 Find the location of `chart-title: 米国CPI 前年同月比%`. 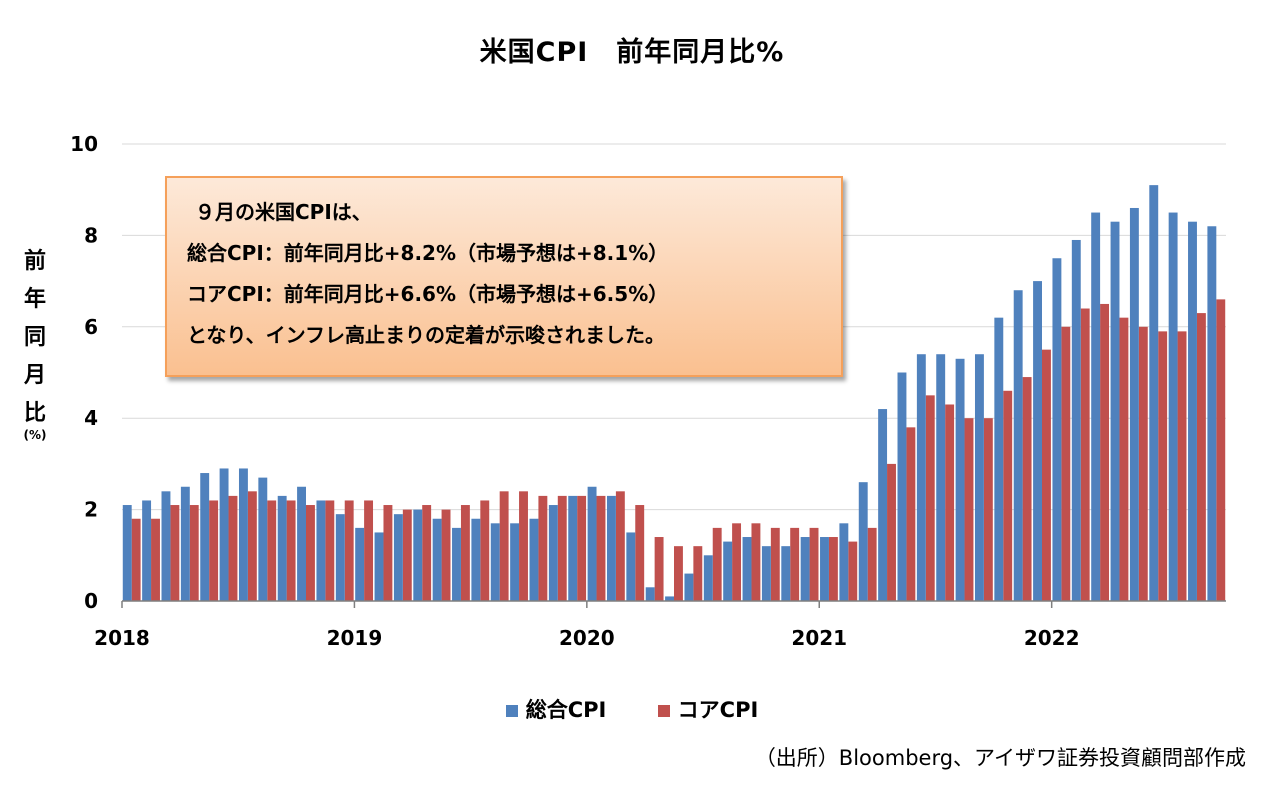

chart-title: 米国CPI 前年同月比% is located at coordinates (632, 52).